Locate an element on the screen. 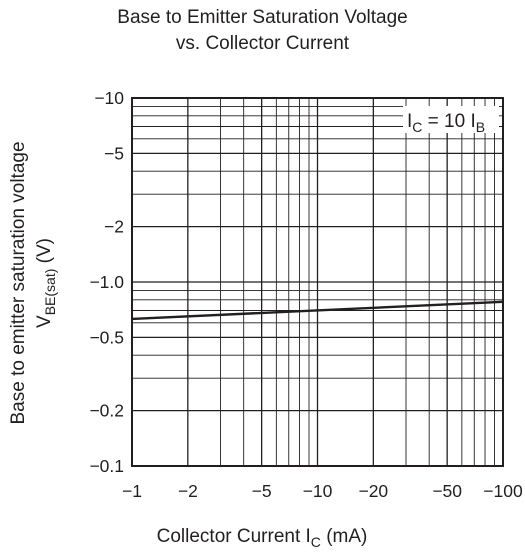 The height and width of the screenshot is (555, 525). x-tick-label: −5 is located at coordinates (262, 491).